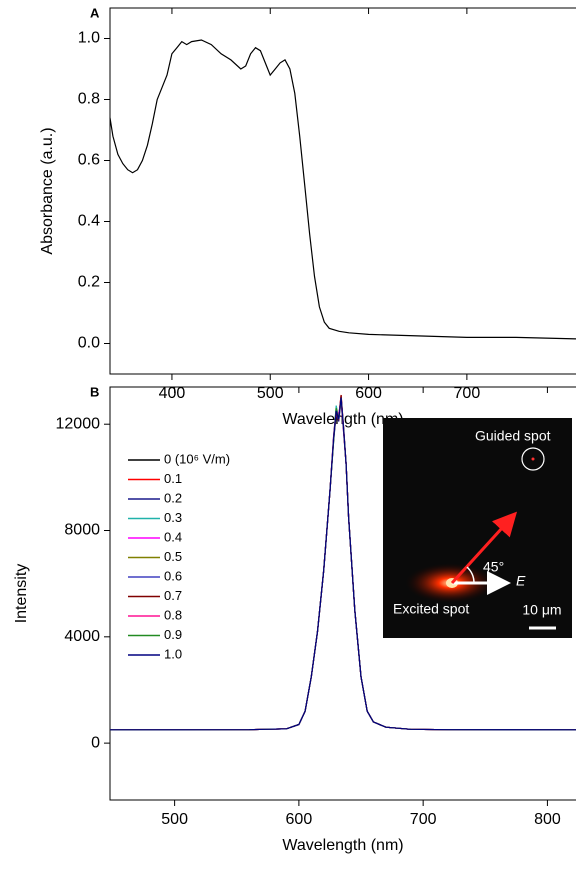 This screenshot has width=576, height=871. What do you see at coordinates (513, 436) in the screenshot?
I see `inset-label: Guided spot` at bounding box center [513, 436].